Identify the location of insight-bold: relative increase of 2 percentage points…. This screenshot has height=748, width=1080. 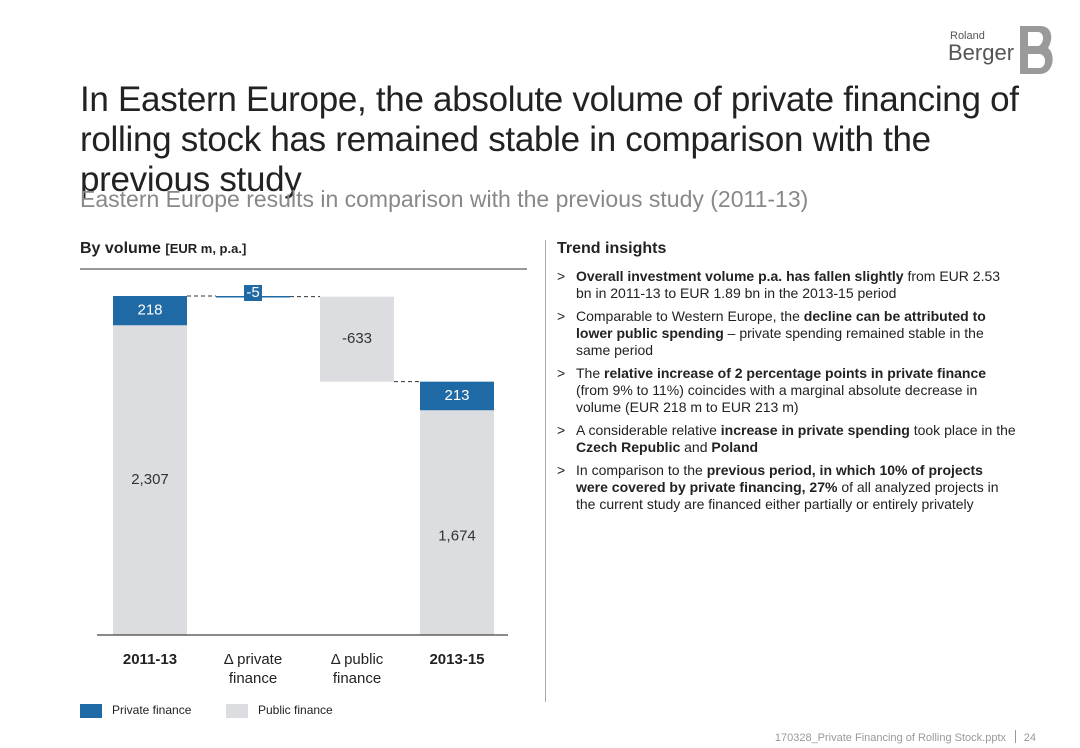
(795, 373).